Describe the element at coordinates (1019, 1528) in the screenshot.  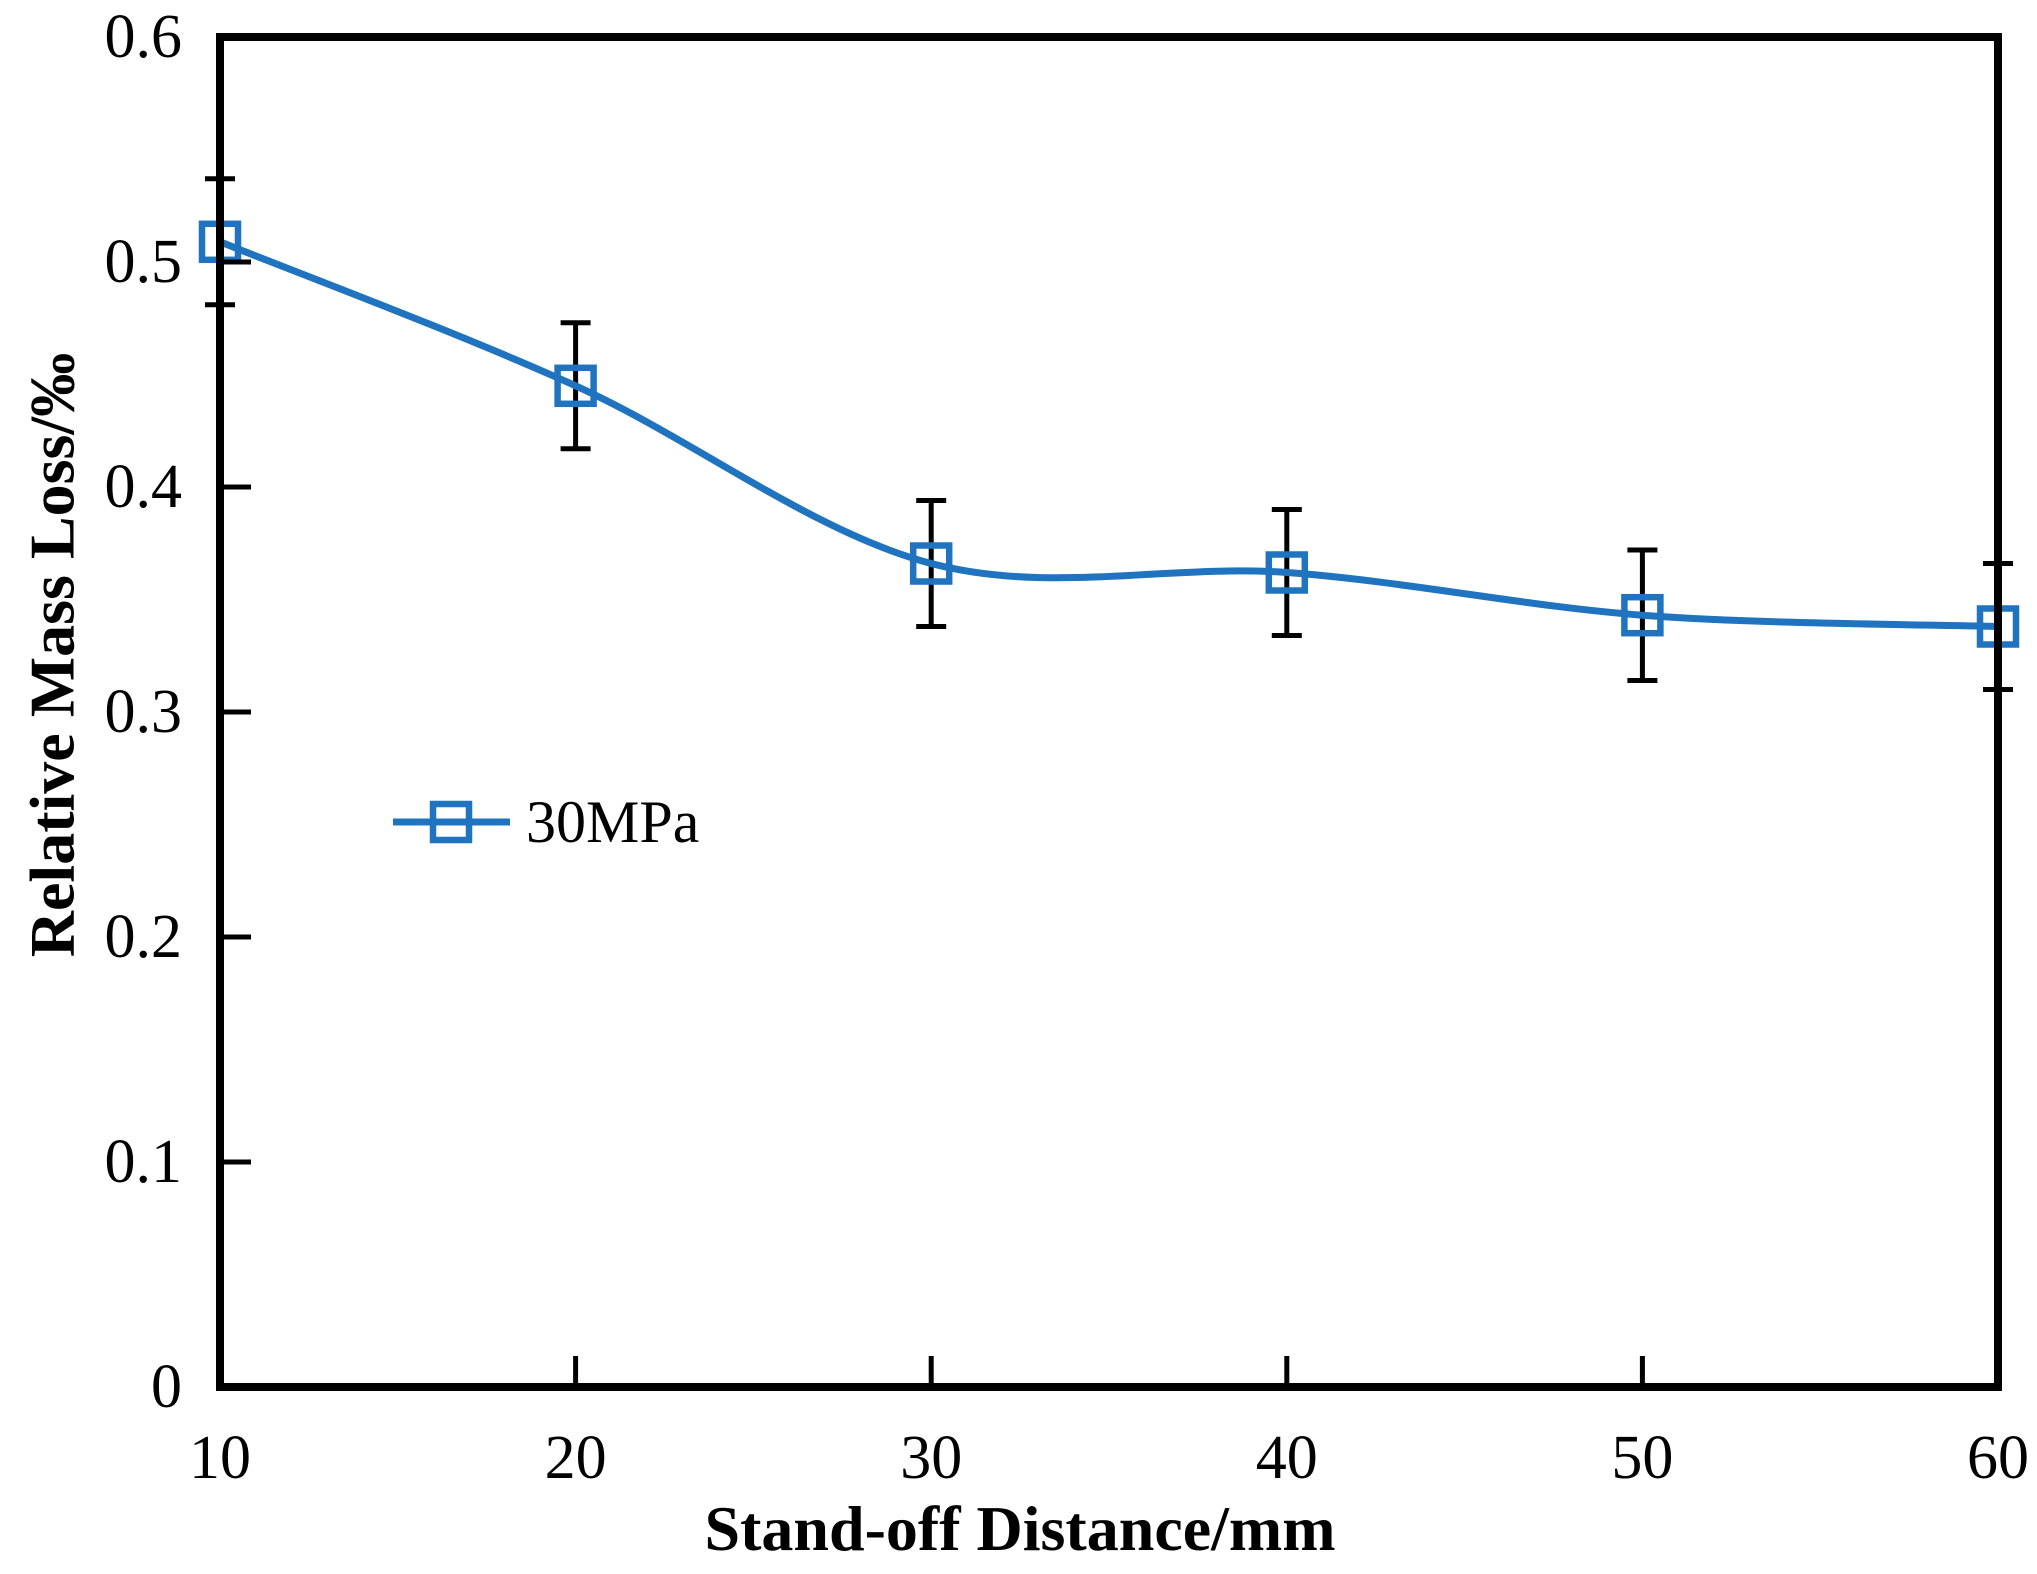
I see `x-axis-title: Stand-off Distance/mm` at that location.